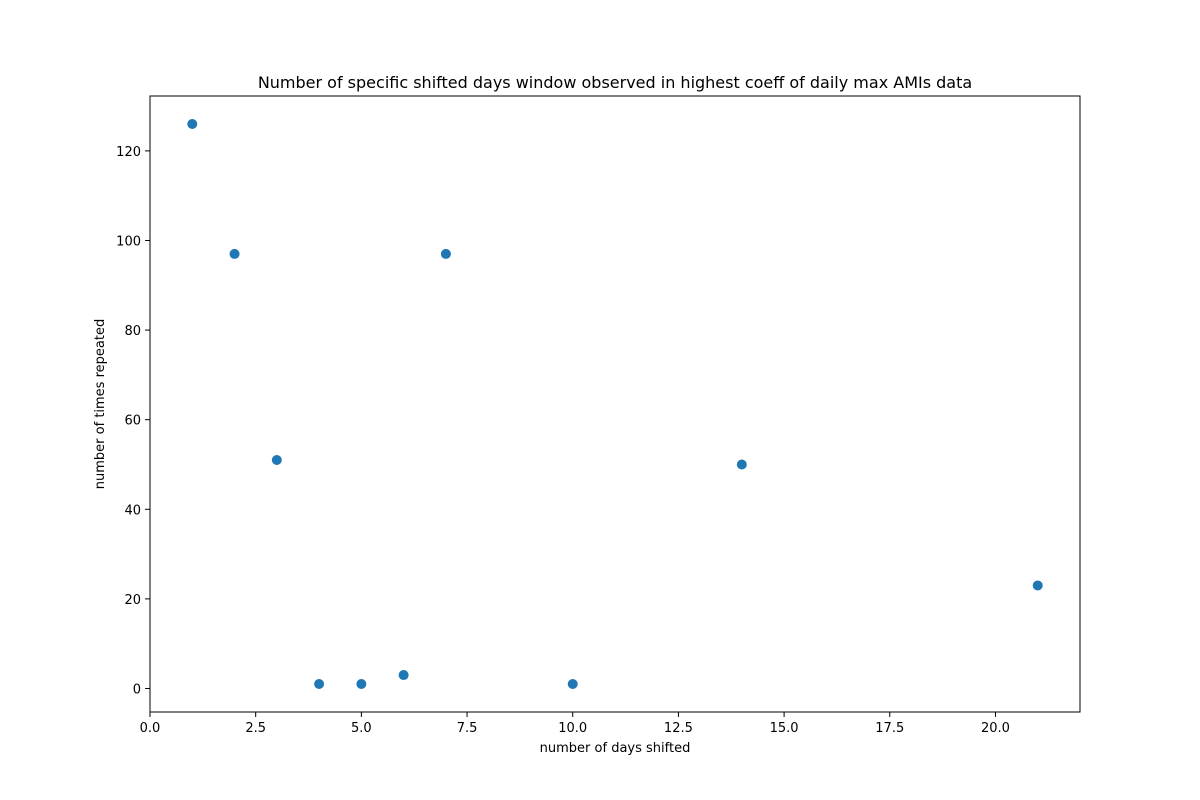 The height and width of the screenshot is (800, 1200). I want to click on y-axis-label: number of times repeated, so click(100, 404).